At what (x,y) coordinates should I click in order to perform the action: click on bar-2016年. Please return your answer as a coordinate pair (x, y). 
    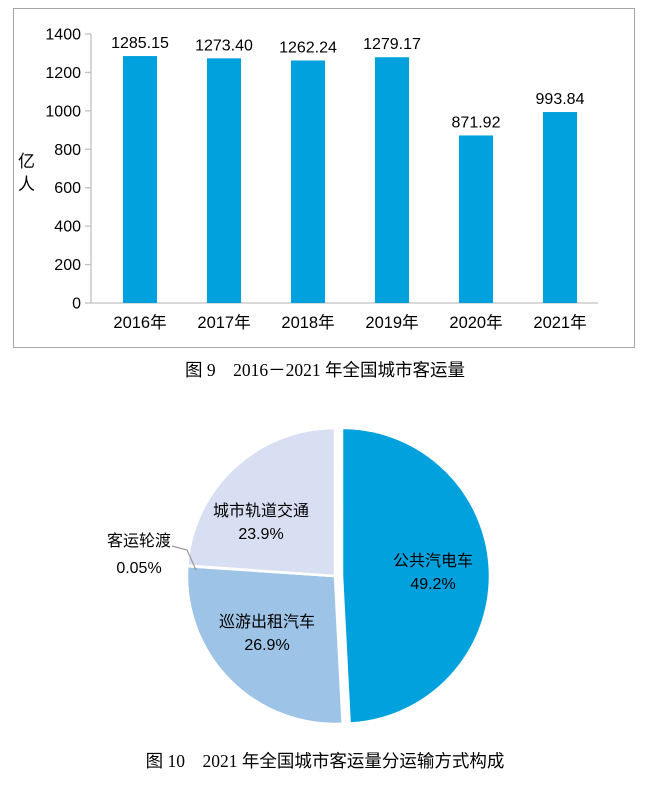
    Looking at the image, I should click on (140, 179).